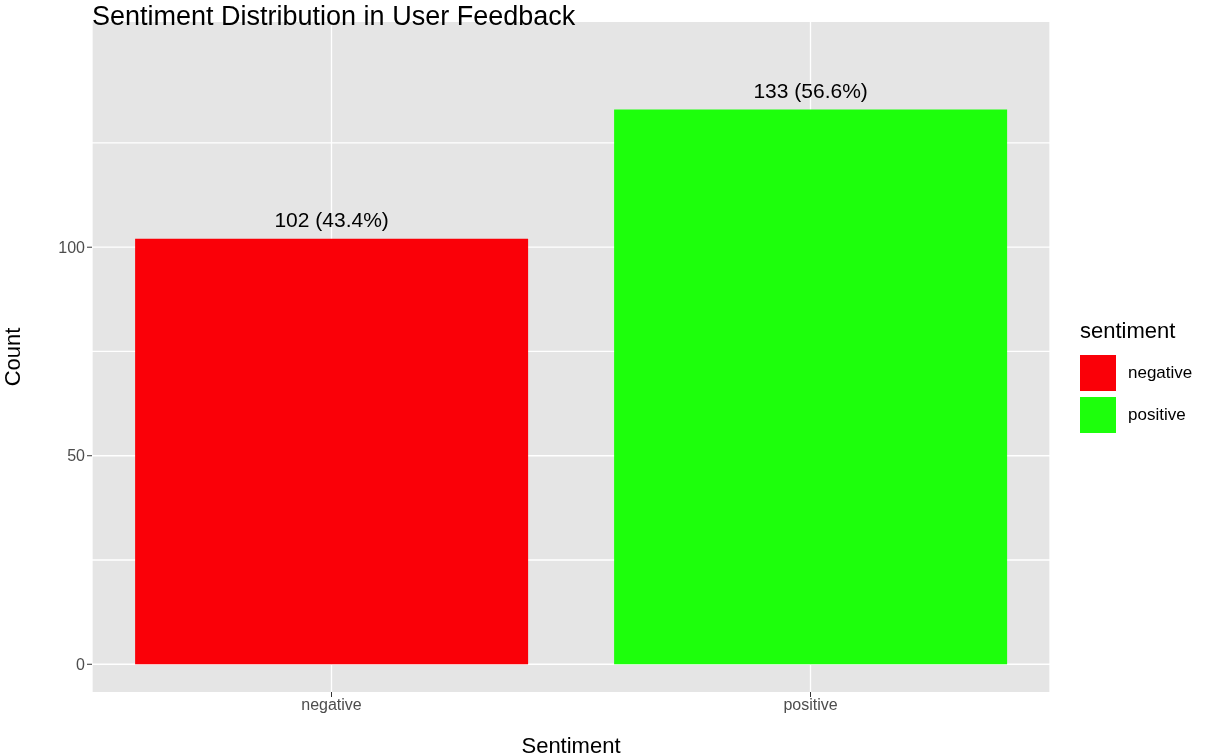  I want to click on data-label: 133 (56.6%), so click(810, 90).